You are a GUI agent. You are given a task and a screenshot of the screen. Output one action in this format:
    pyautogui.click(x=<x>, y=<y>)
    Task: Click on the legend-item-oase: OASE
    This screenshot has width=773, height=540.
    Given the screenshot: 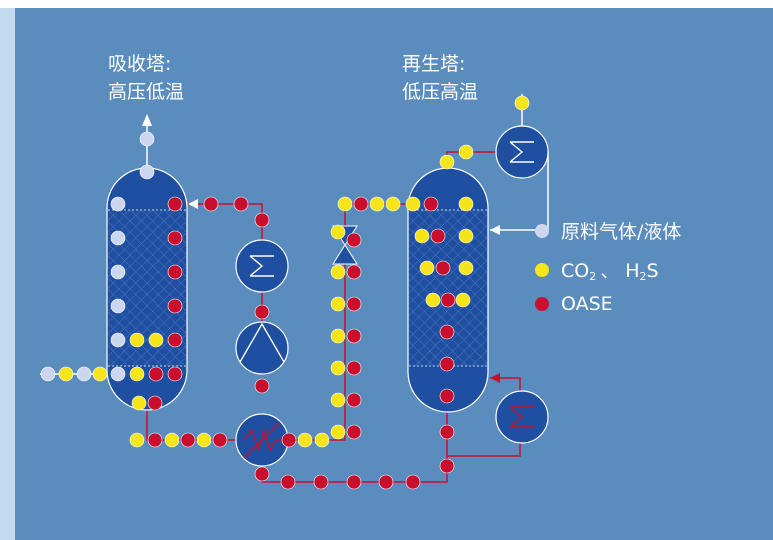 What is the action you would take?
    pyautogui.click(x=574, y=304)
    